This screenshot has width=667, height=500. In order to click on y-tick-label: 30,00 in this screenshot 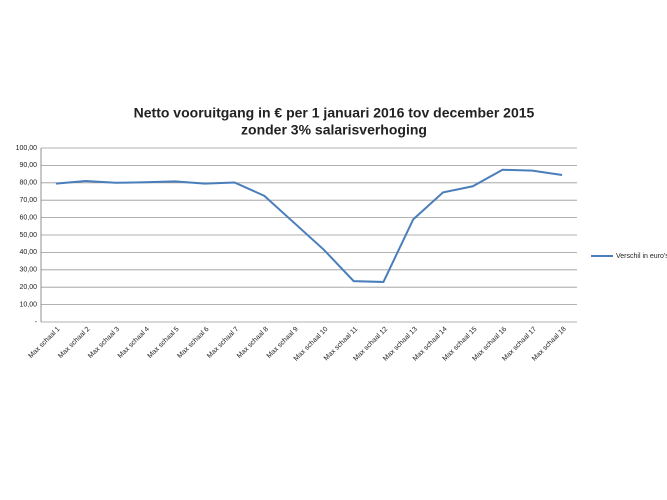, I will do `click(28, 270)`.